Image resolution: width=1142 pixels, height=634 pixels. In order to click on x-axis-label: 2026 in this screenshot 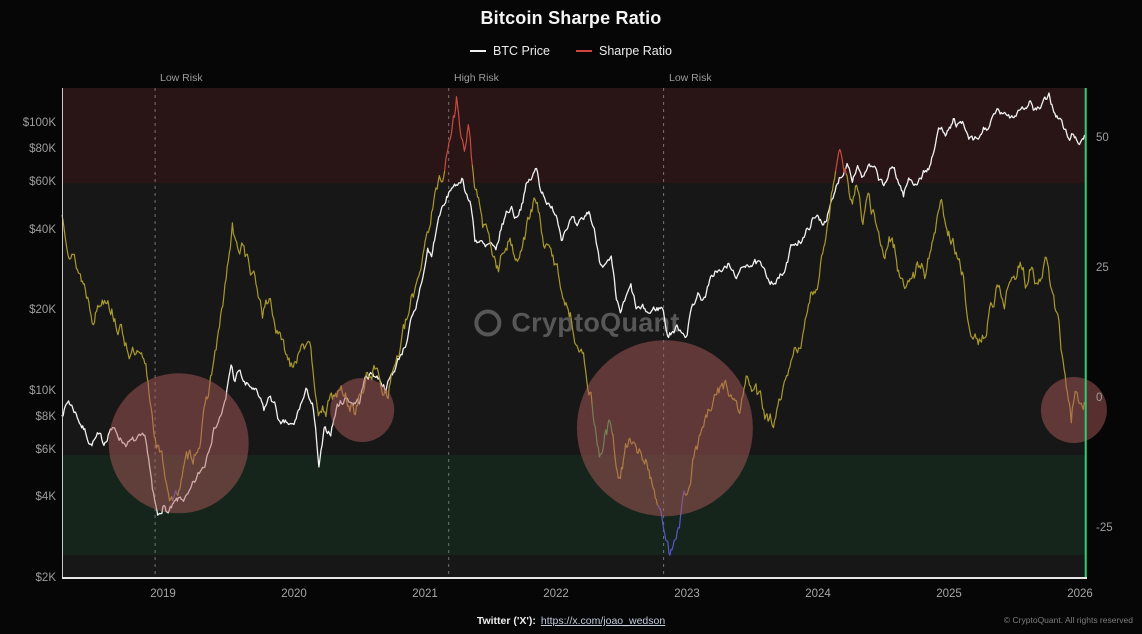, I will do `click(1080, 594)`.